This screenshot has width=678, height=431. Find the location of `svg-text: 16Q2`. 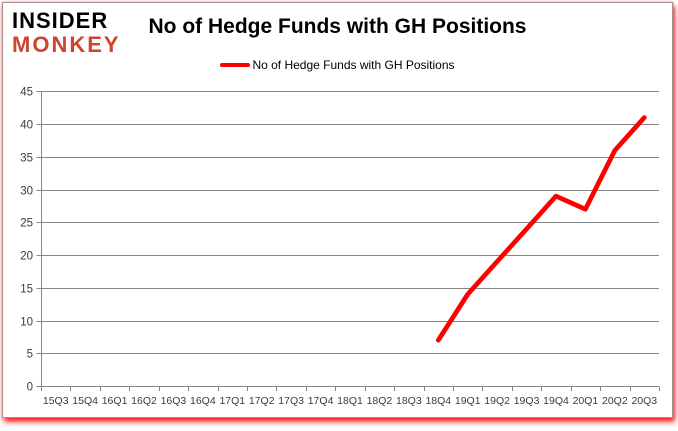

svg-text: 16Q2 is located at coordinates (144, 401).